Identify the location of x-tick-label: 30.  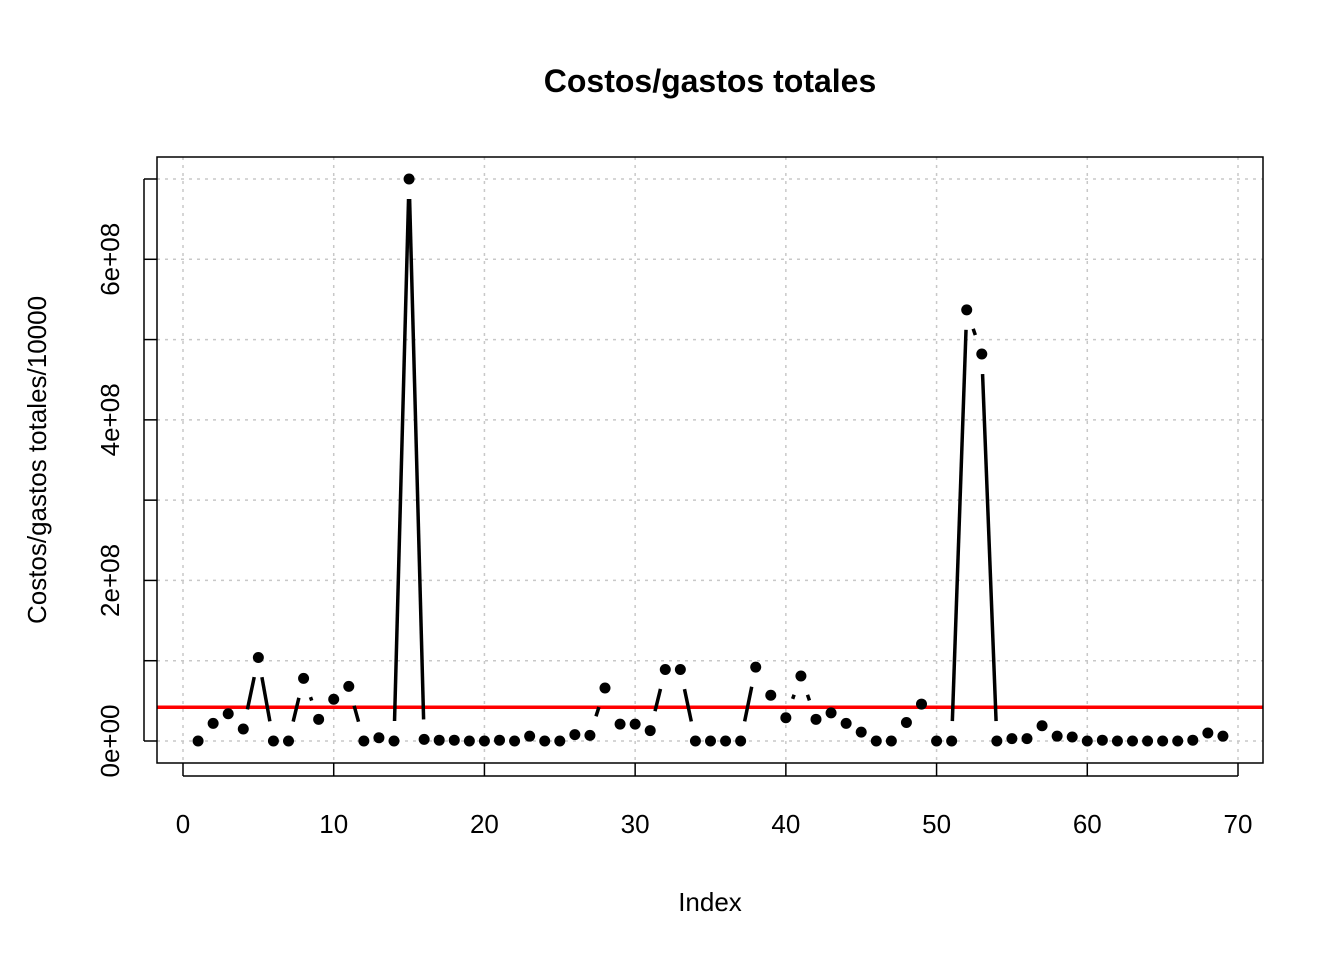
(635, 824).